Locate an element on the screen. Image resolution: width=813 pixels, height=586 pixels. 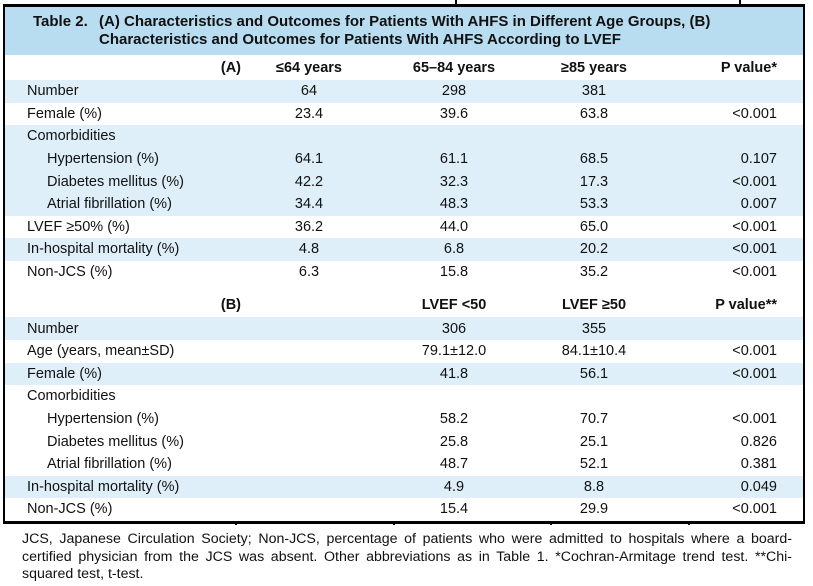
table-number-label: Table 2. is located at coordinates (60, 21).